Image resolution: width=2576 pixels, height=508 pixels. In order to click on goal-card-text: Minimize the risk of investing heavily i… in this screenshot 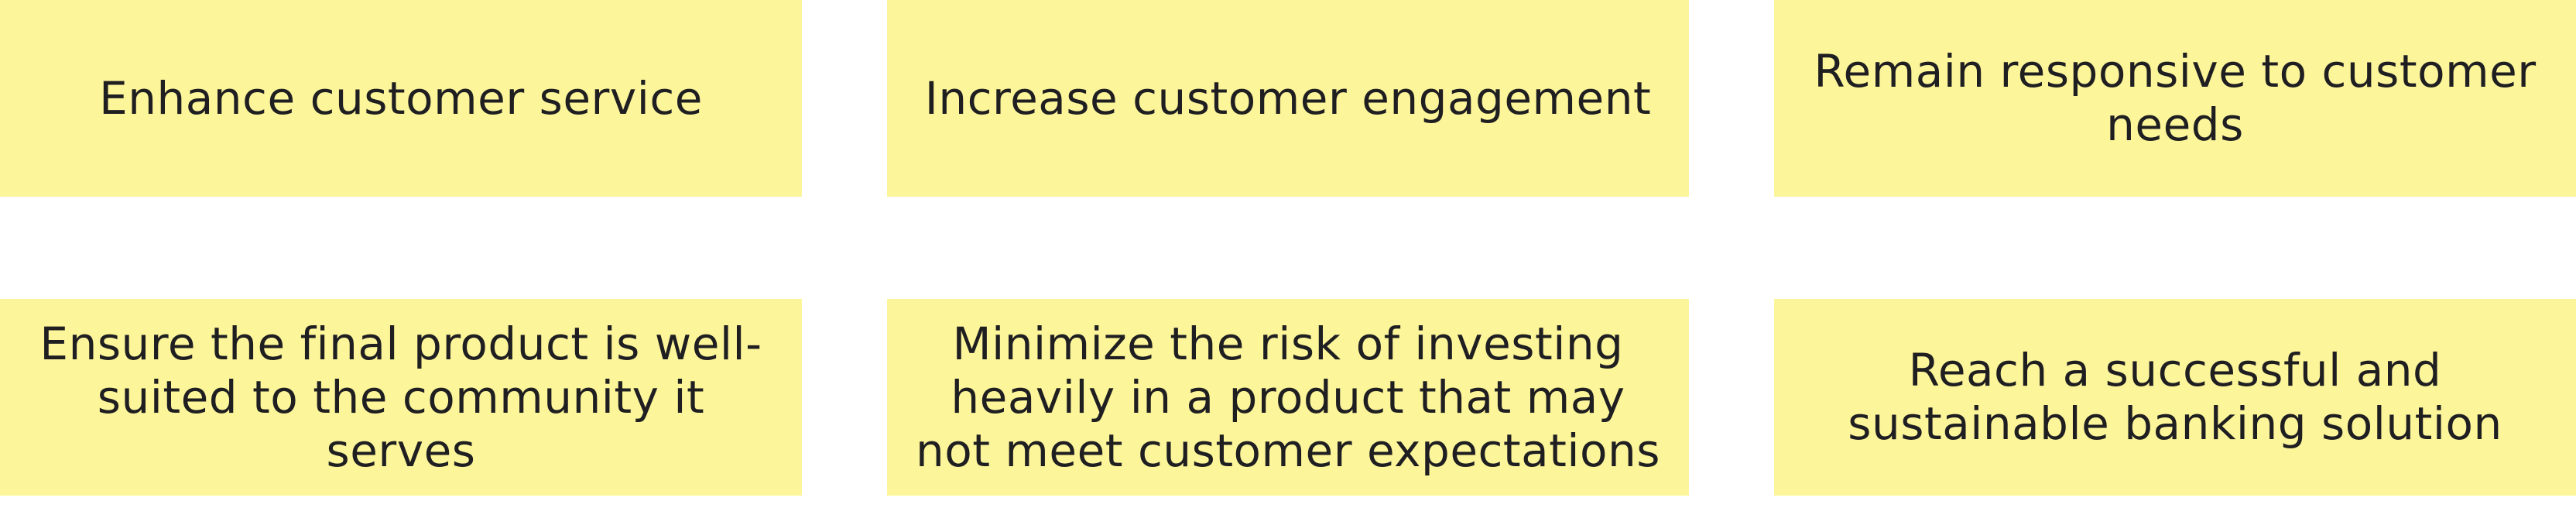, I will do `click(1287, 397)`.